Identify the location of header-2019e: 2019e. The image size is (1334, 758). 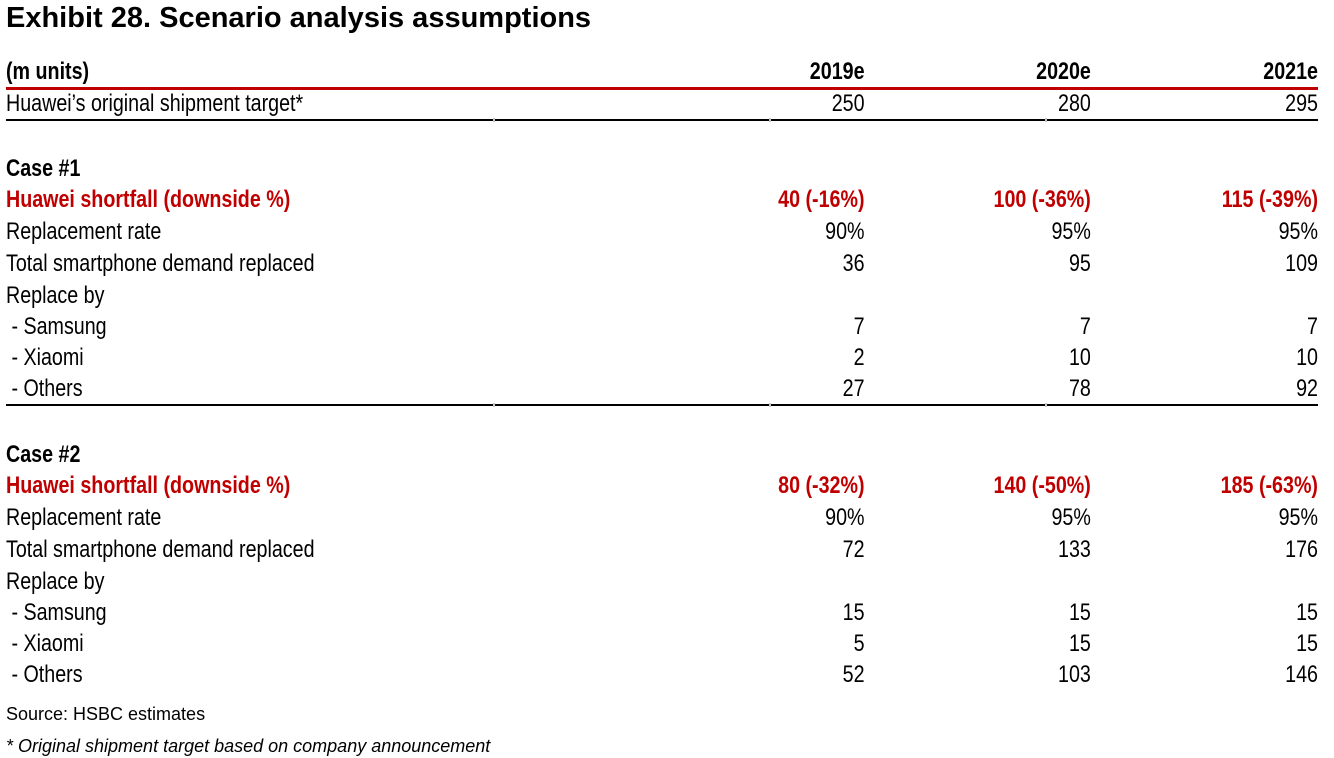
(837, 71).